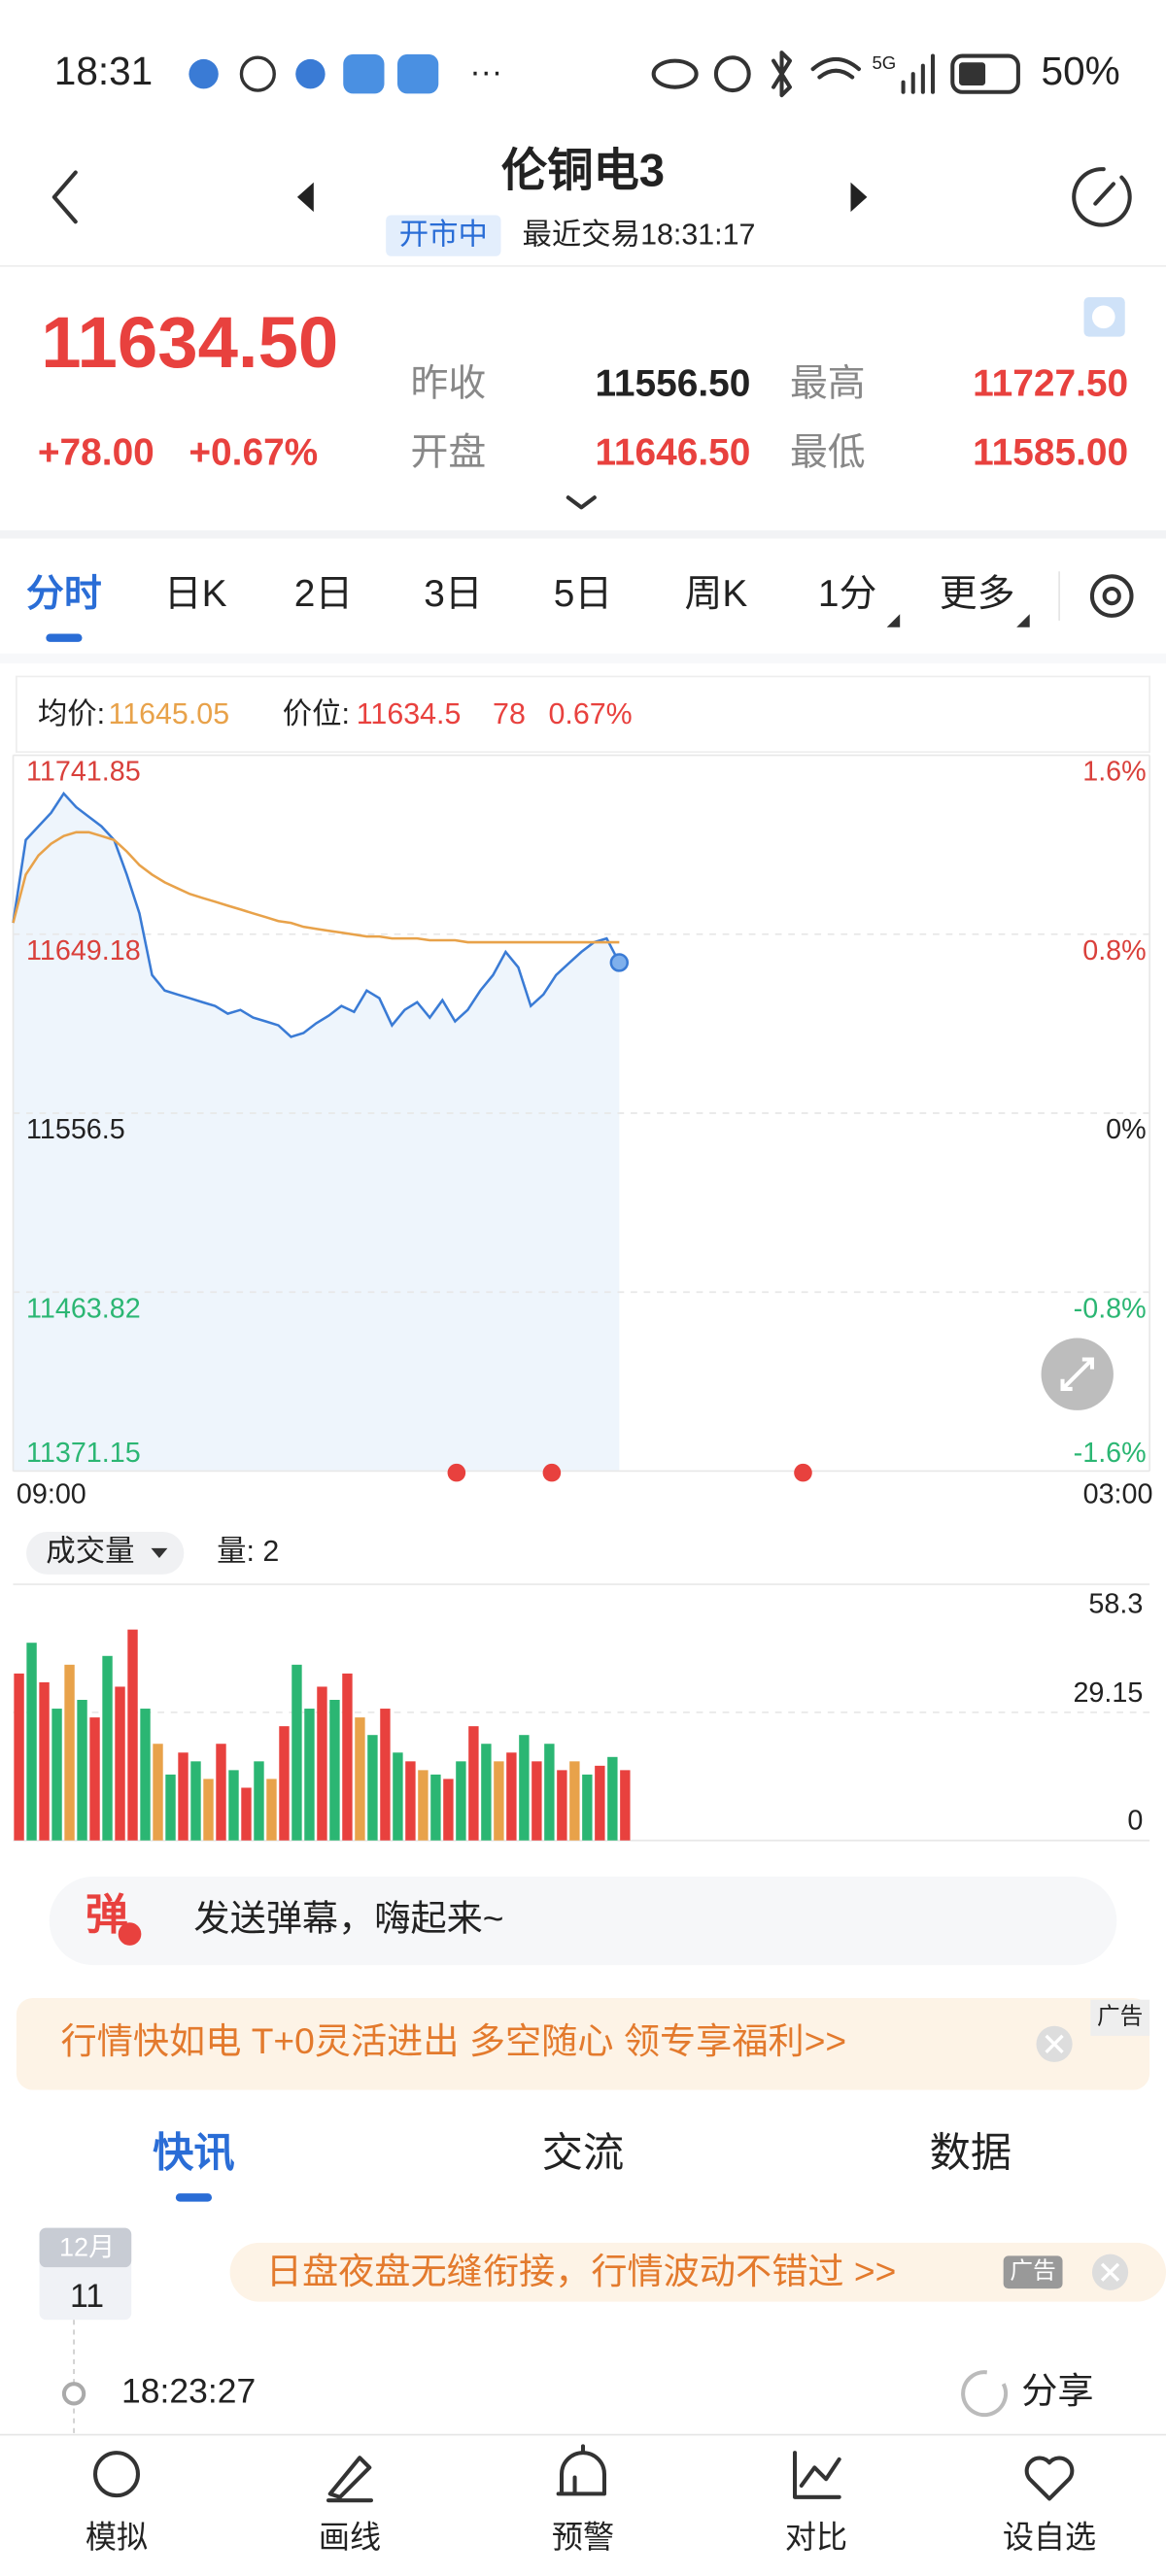  Describe the element at coordinates (117, 2537) in the screenshot. I see `nav-item: 模拟` at that location.